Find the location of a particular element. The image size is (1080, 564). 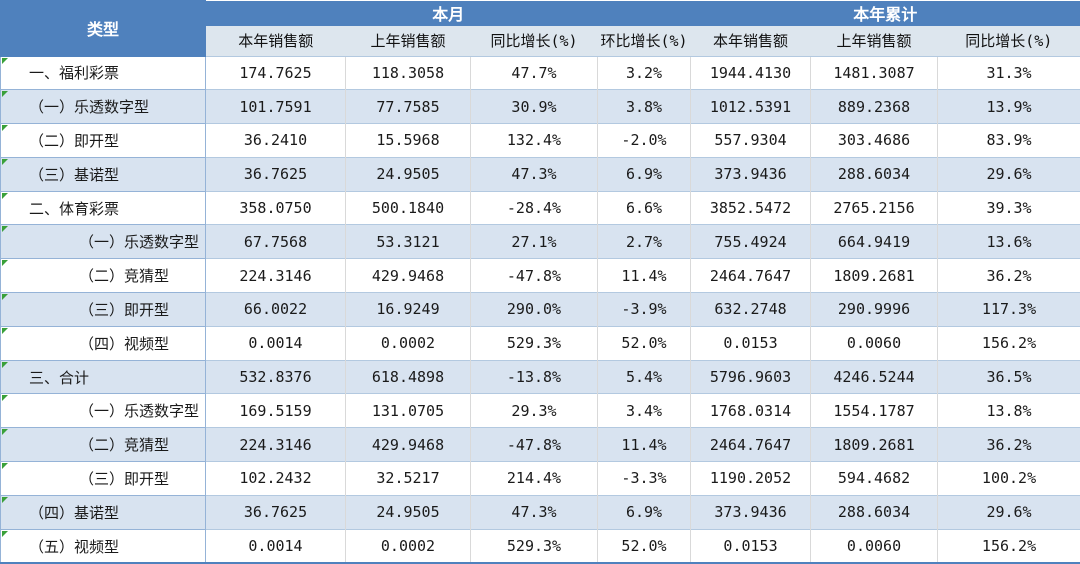

data-cell: 532.8376 is located at coordinates (276, 377).